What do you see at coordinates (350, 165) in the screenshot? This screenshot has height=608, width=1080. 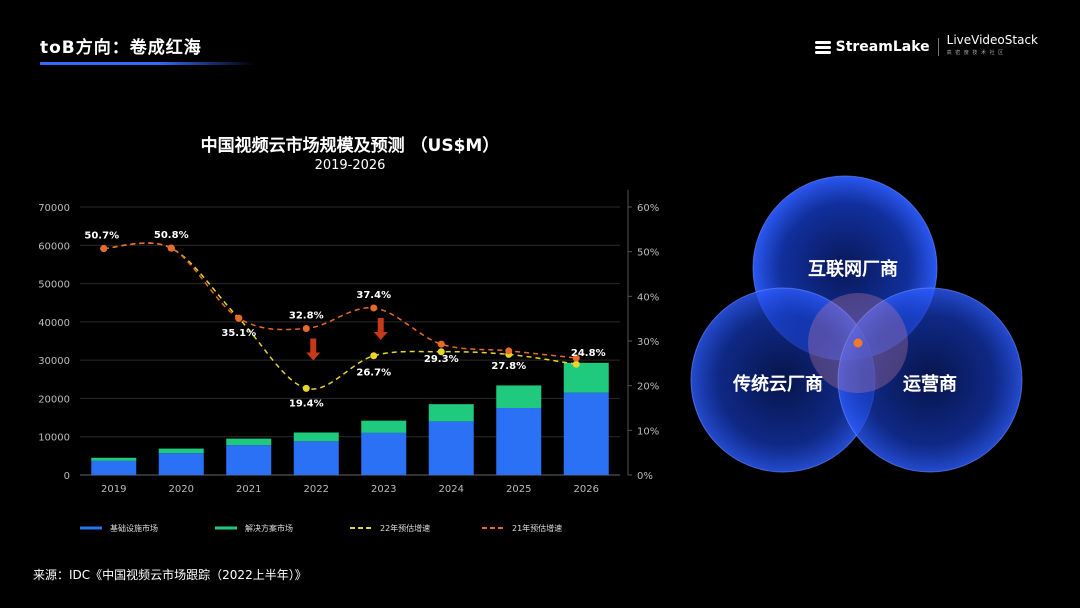 I see `chart-subtitle: 2019-2026` at bounding box center [350, 165].